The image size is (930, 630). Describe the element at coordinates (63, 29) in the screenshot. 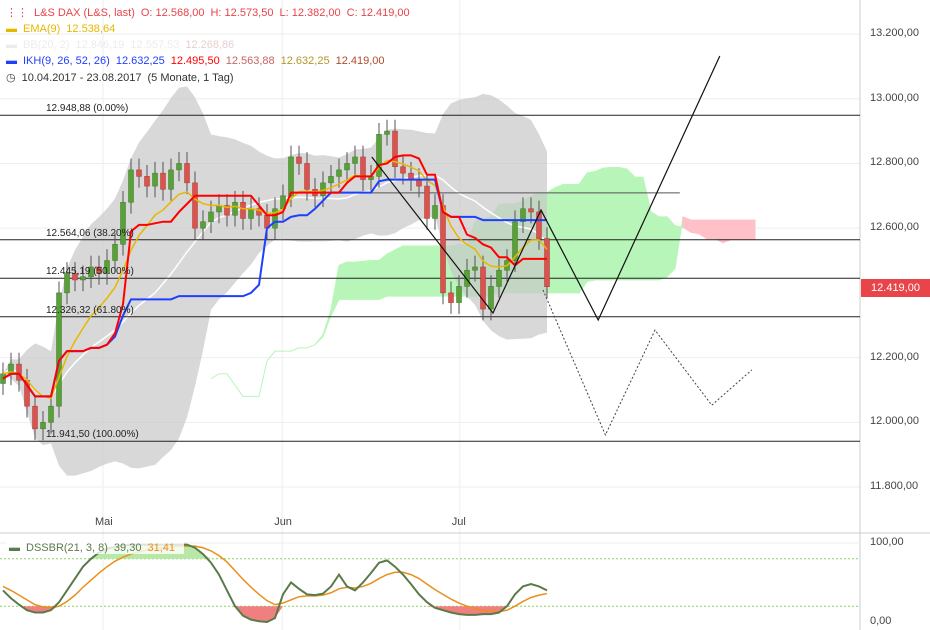

I see `legend-ema: ▬ EMA(9) 12.538,64` at that location.